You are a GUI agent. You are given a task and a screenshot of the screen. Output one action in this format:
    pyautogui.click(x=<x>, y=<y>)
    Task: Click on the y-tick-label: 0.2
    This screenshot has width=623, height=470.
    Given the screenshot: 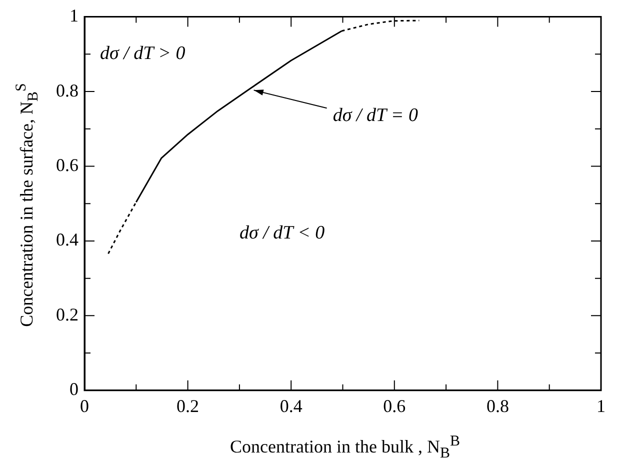 What is the action you would take?
    pyautogui.click(x=67, y=314)
    